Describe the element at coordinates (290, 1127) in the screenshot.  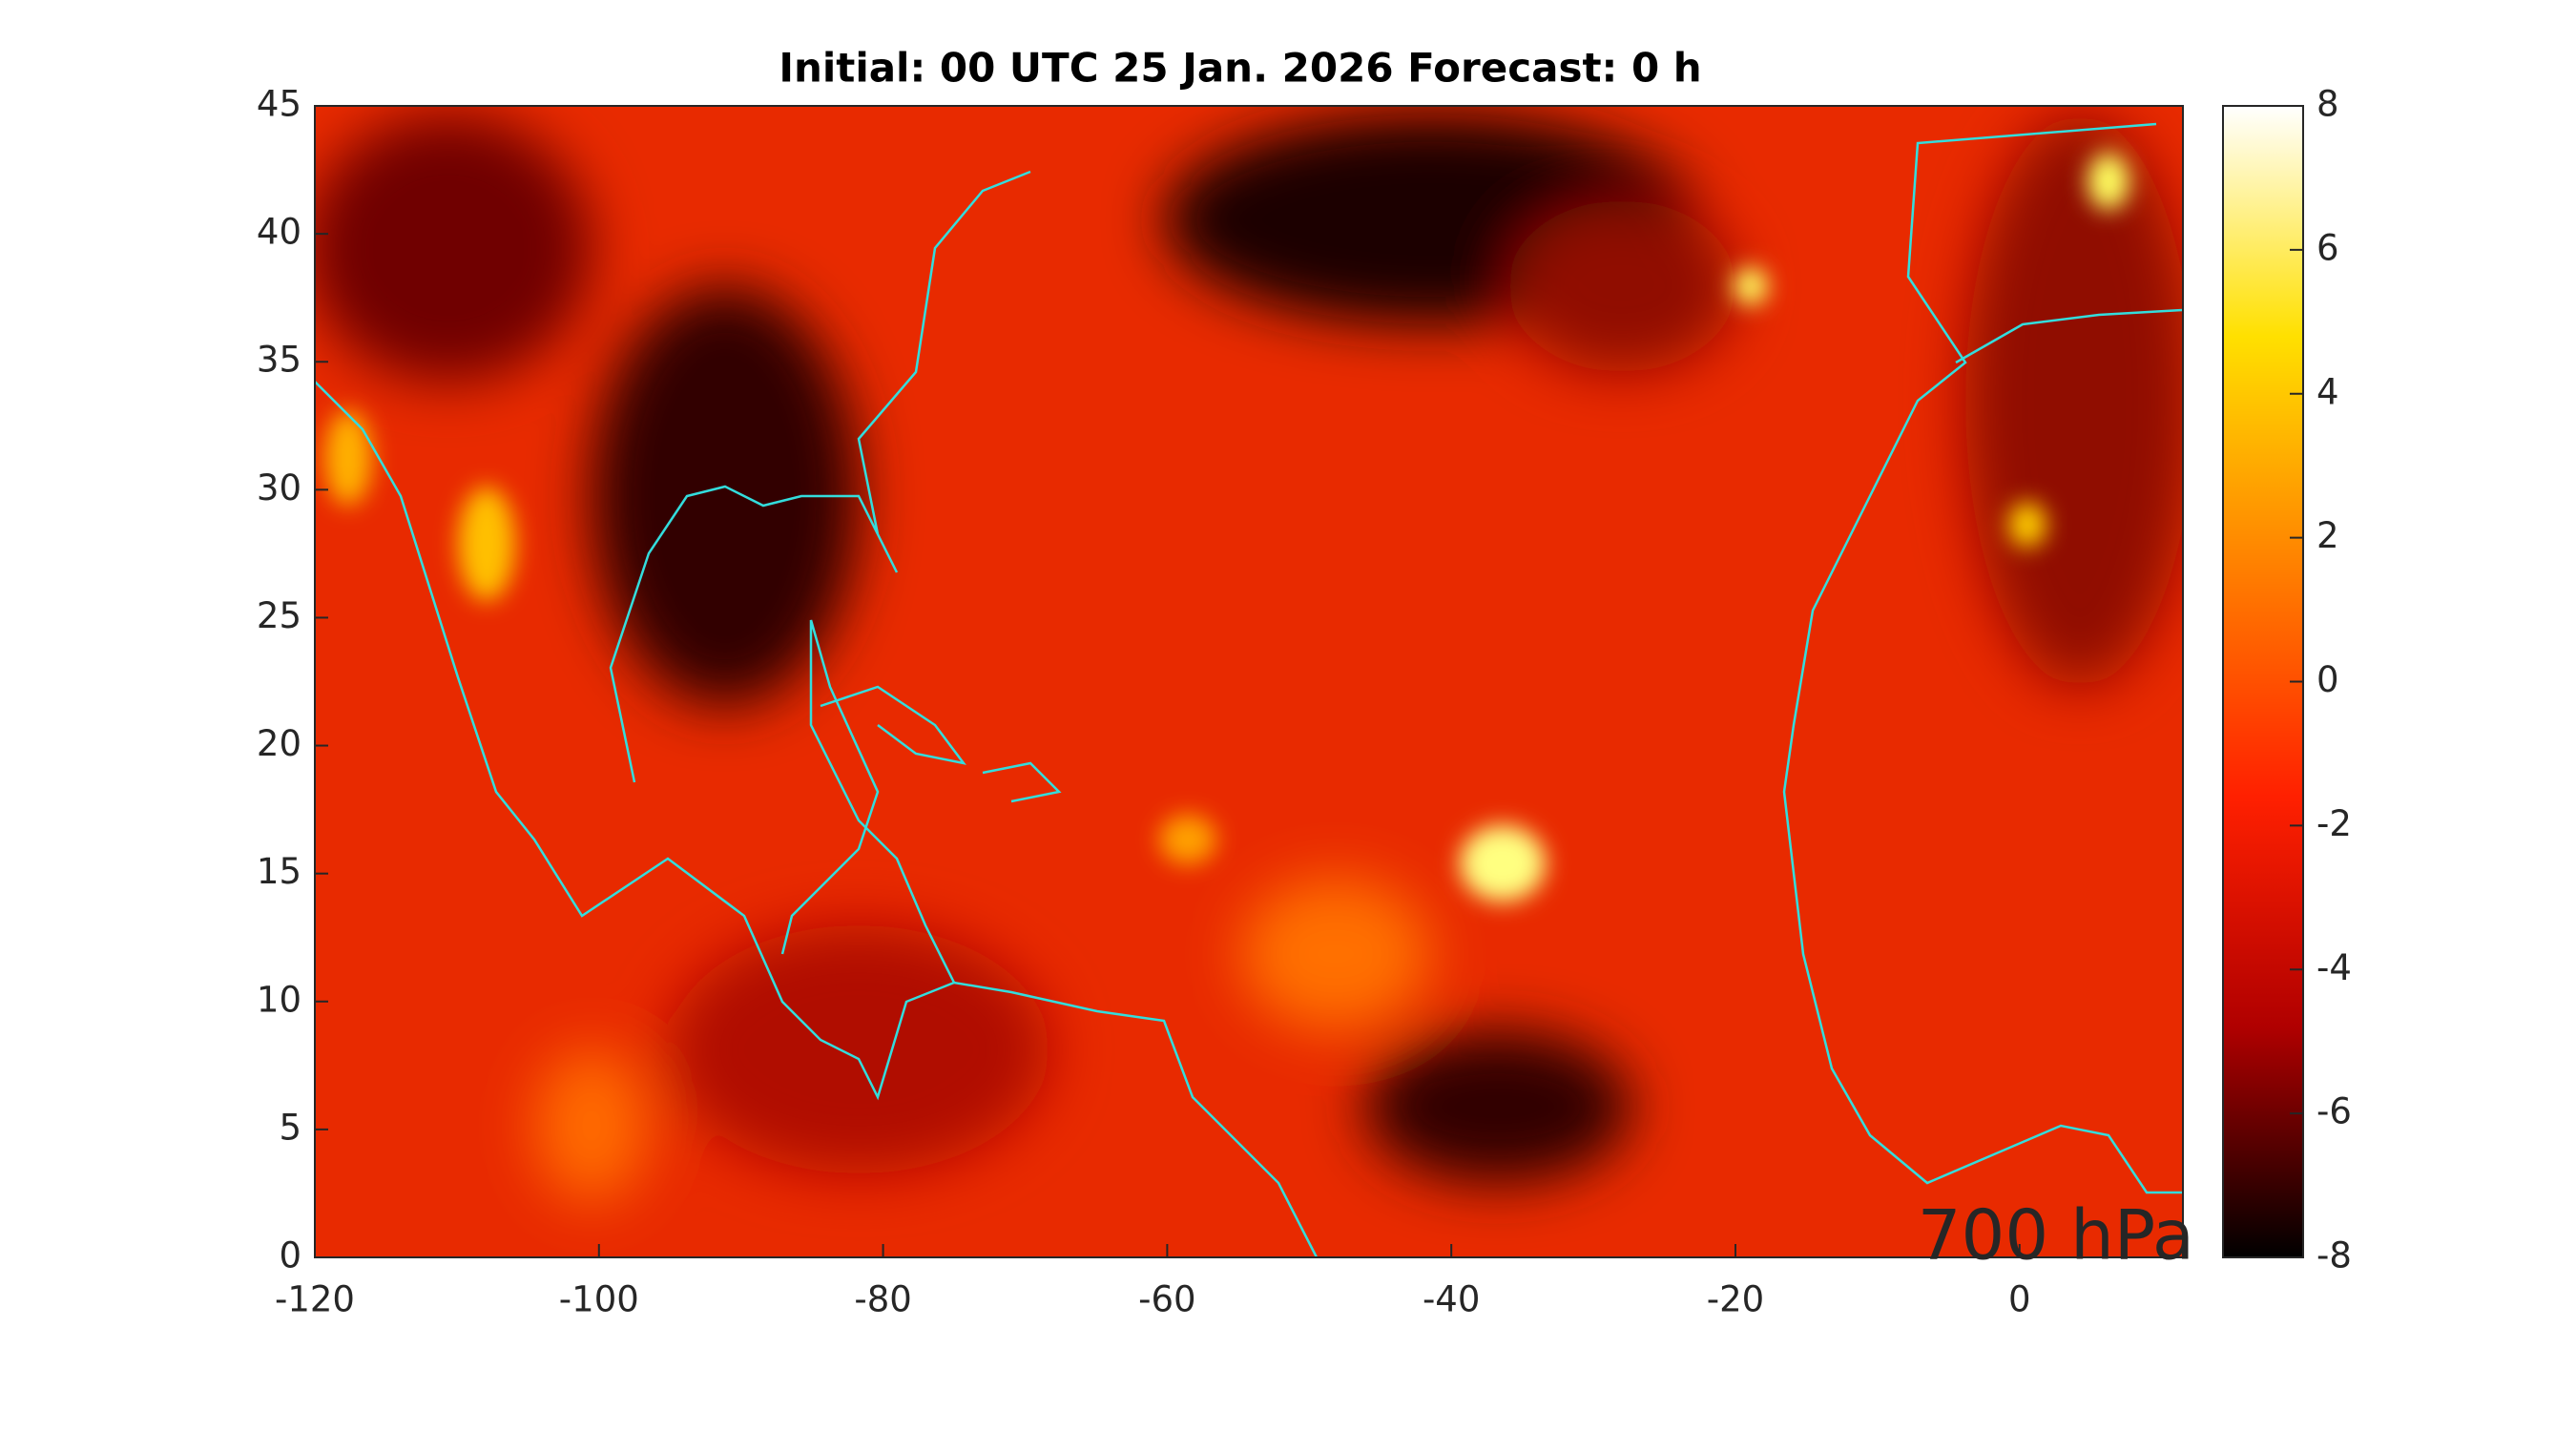
I see `y-tick-label: 5` at that location.